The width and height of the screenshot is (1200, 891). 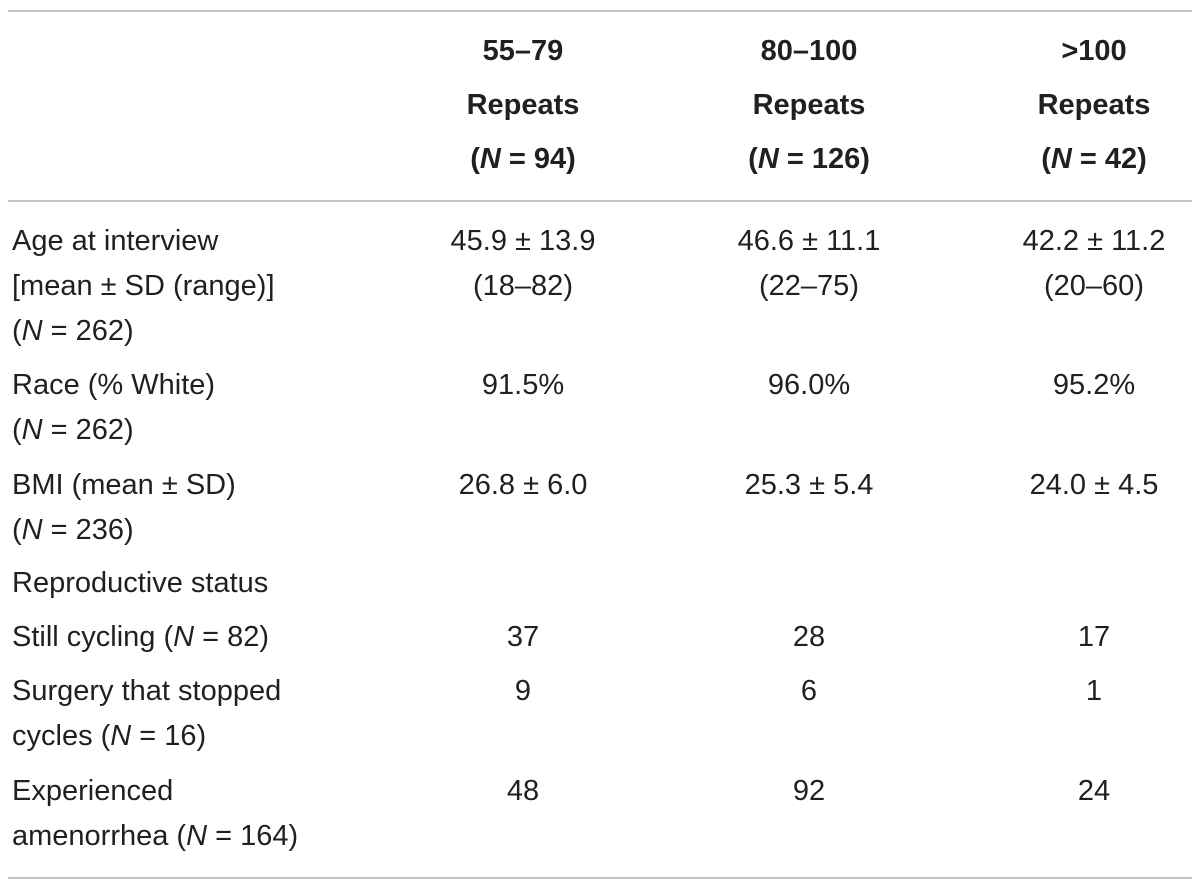 I want to click on table-cell: 24.0 ± 4.5, so click(x=1094, y=485).